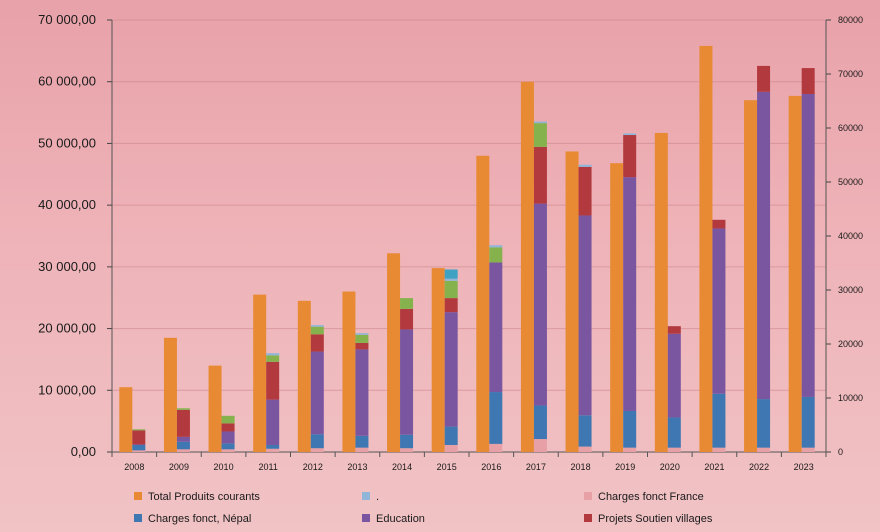  I want to click on x-tick-label: 2023, so click(804, 467).